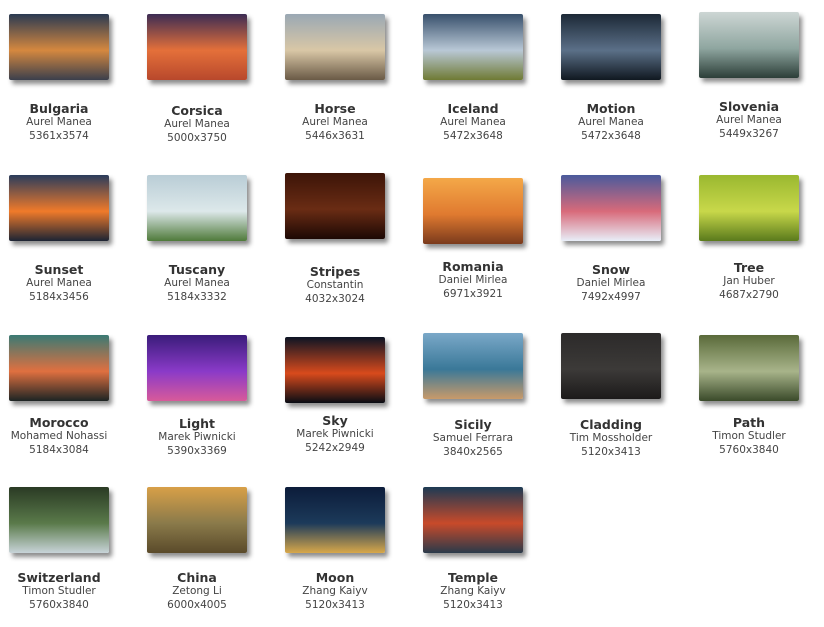  What do you see at coordinates (749, 267) in the screenshot?
I see `wallpaper-name: Tree` at bounding box center [749, 267].